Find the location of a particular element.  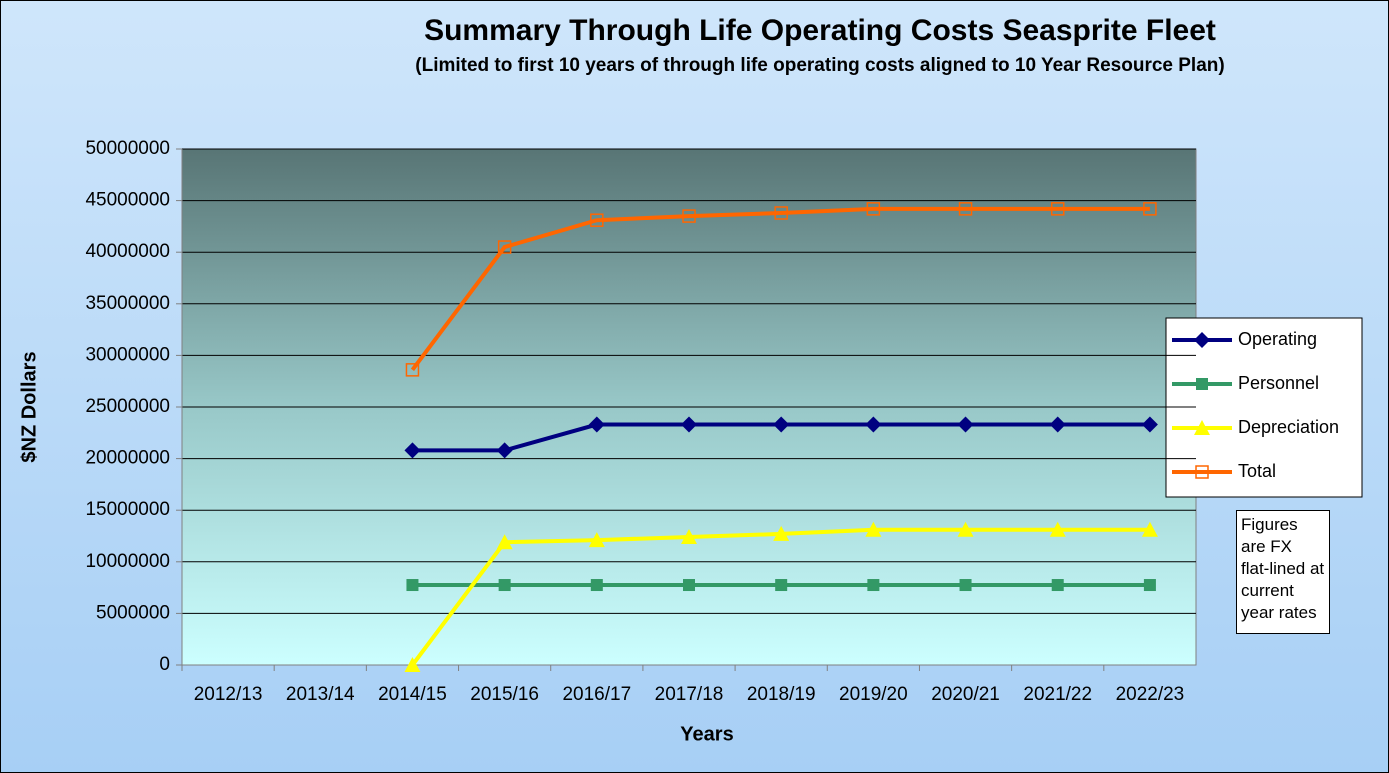

y-tick-label: 35000000 is located at coordinates (127, 303).